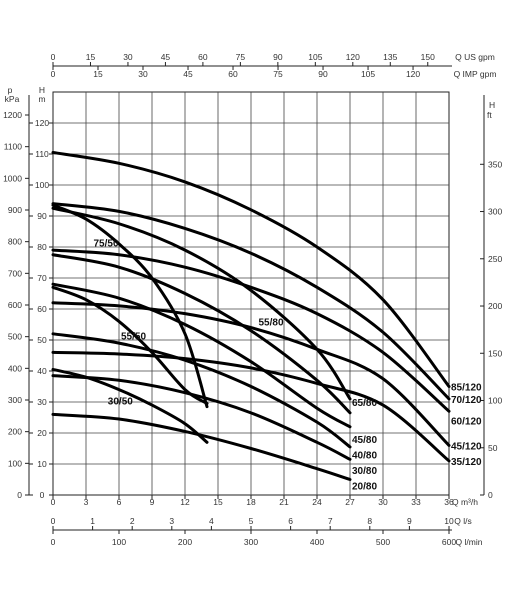 This screenshot has height=600, width=510. Describe the element at coordinates (166, 57) in the screenshot. I see `us-gpm-tick-label: 45` at that location.